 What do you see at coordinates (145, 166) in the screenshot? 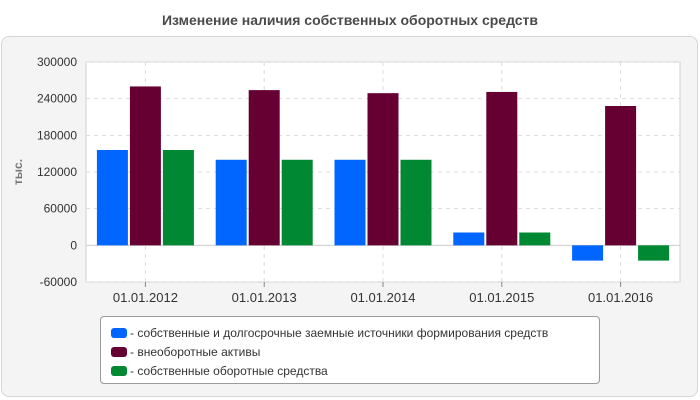
I see `bar-series-2-01.01.2012` at bounding box center [145, 166].